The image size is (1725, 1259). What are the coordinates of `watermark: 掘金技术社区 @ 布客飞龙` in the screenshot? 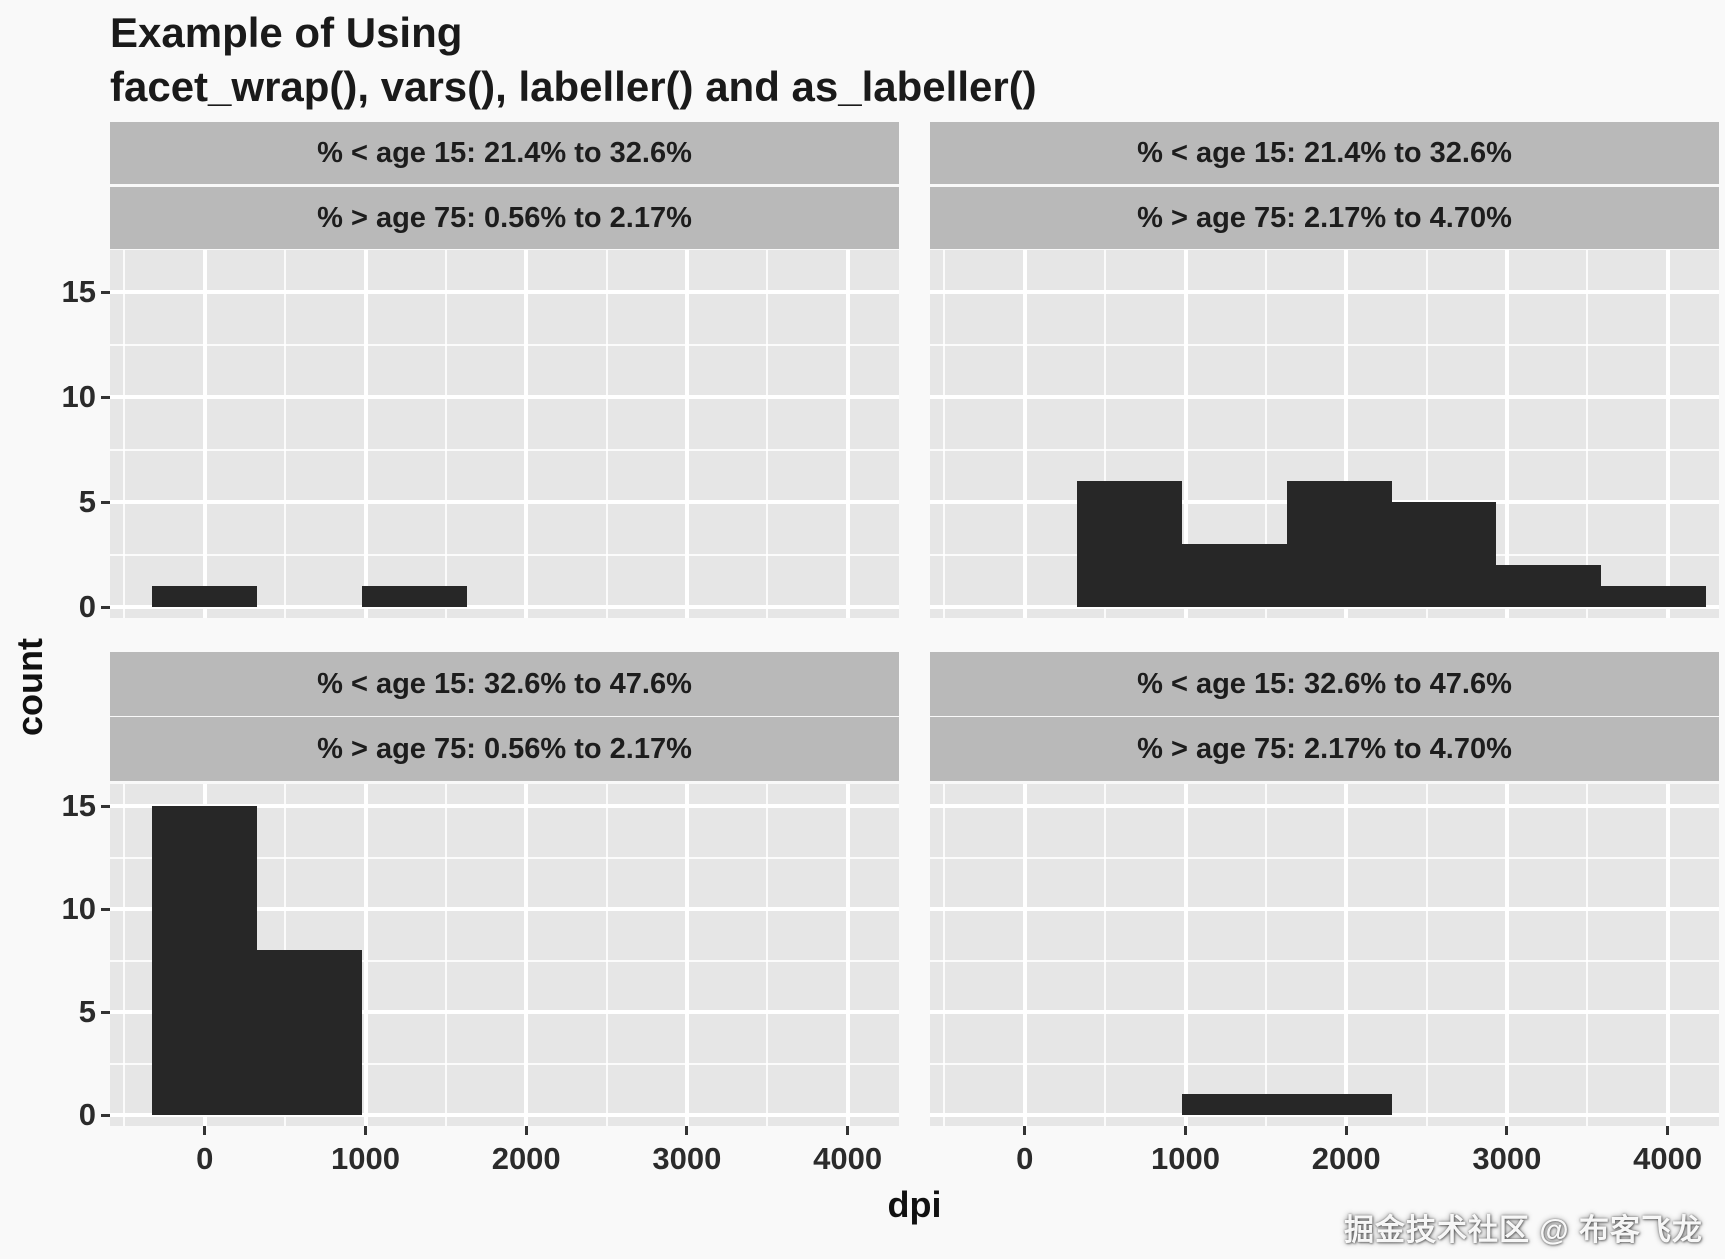 It's located at (1523, 1230).